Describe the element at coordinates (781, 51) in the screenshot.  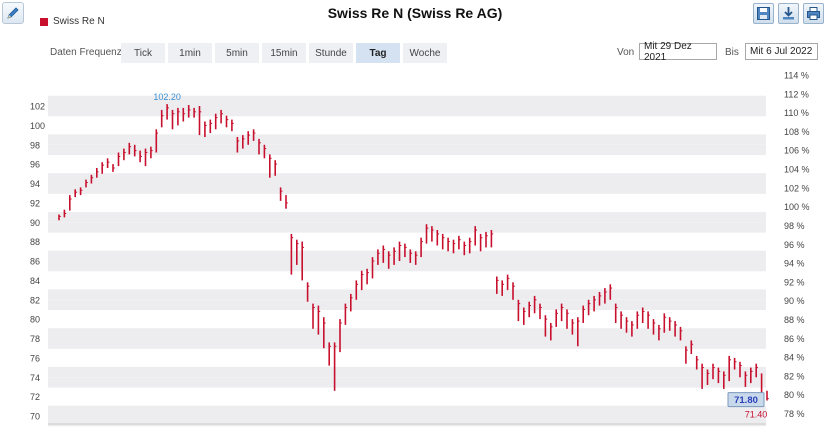
I see `to-date-input: Mit 6 Jul 2022` at that location.